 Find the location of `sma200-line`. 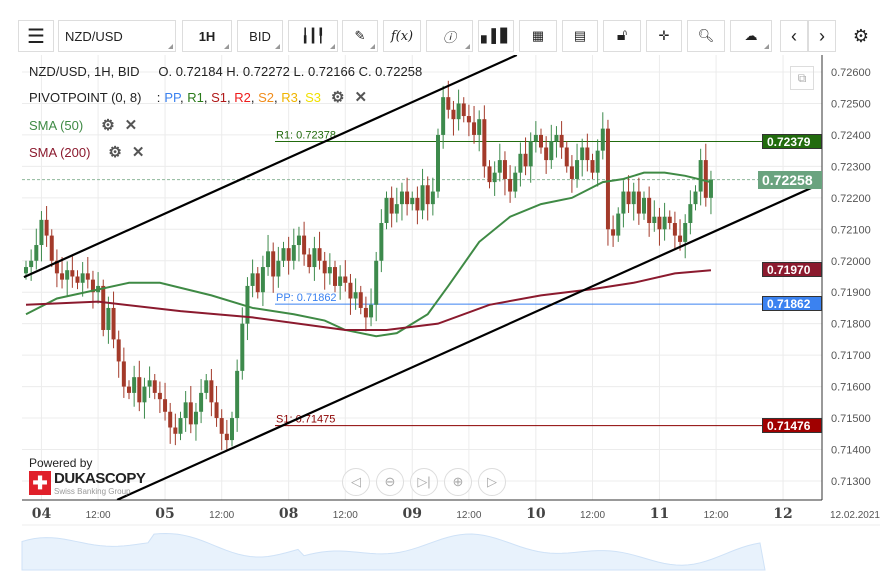

sma200-line is located at coordinates (368, 300).